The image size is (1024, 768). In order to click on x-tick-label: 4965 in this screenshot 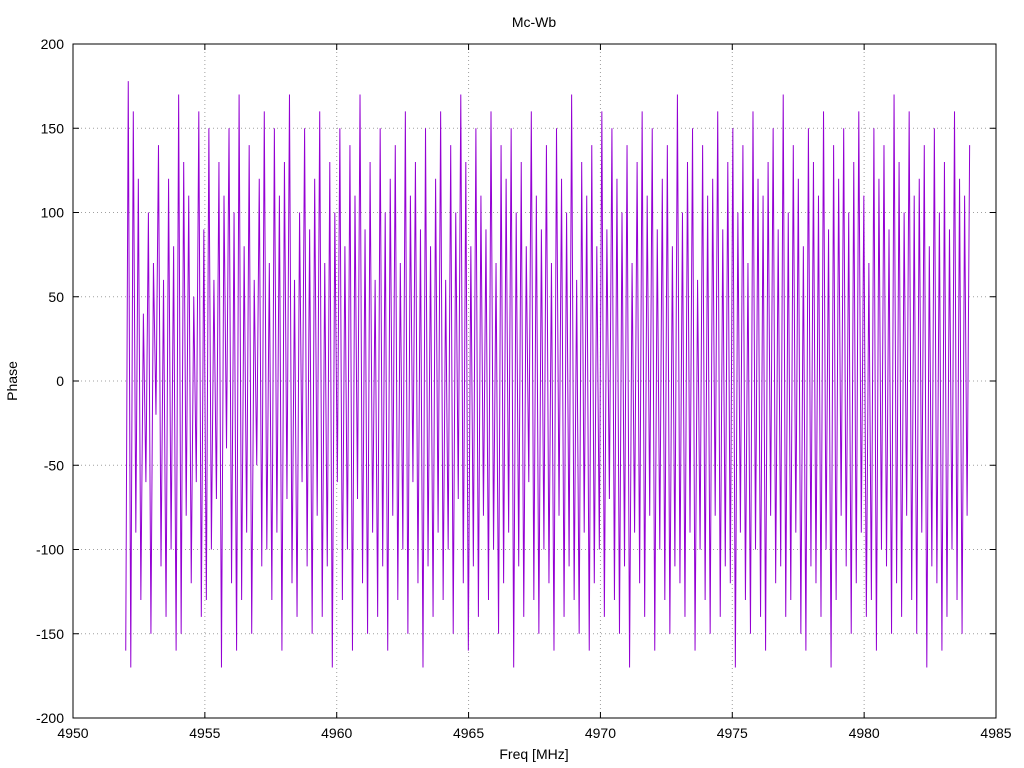, I will do `click(468, 733)`.